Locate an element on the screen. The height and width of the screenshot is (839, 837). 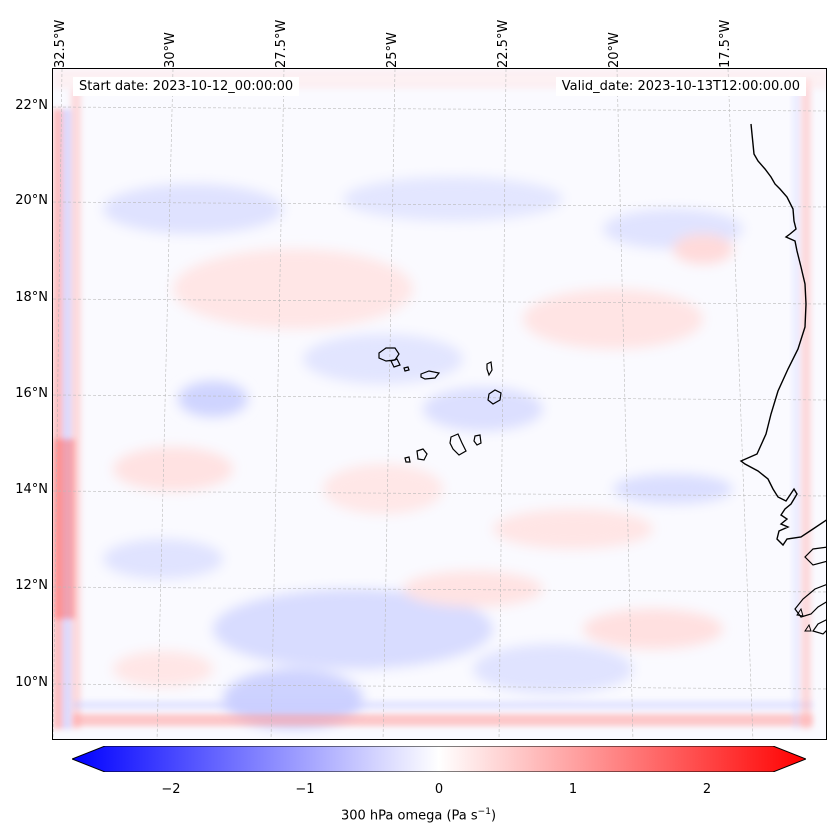
colorbar-tick-label: 2 is located at coordinates (707, 789).